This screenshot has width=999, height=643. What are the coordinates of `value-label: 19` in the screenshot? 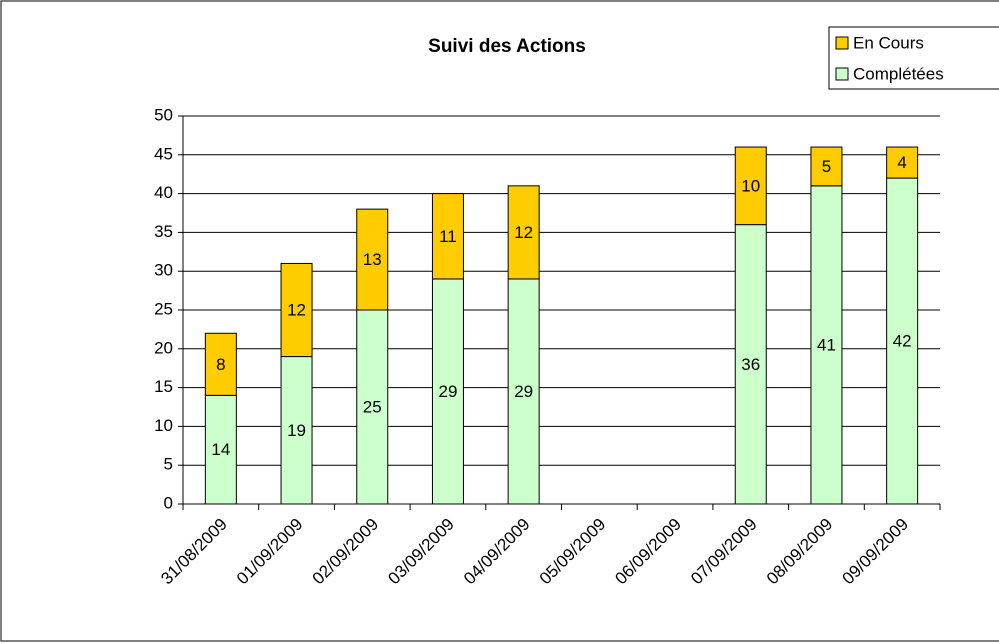 It's located at (296, 430).